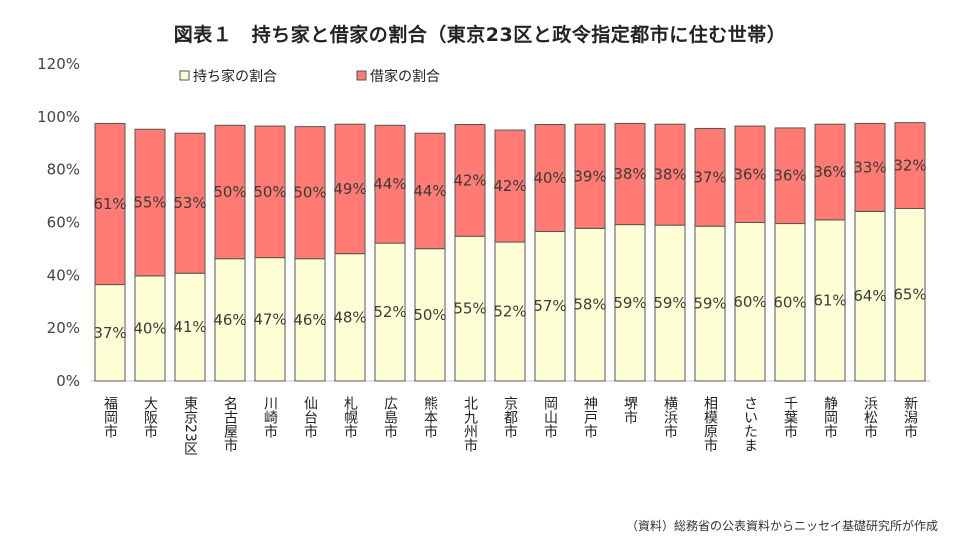  Describe the element at coordinates (510, 417) in the screenshot. I see `category-label: 京都市` at that location.